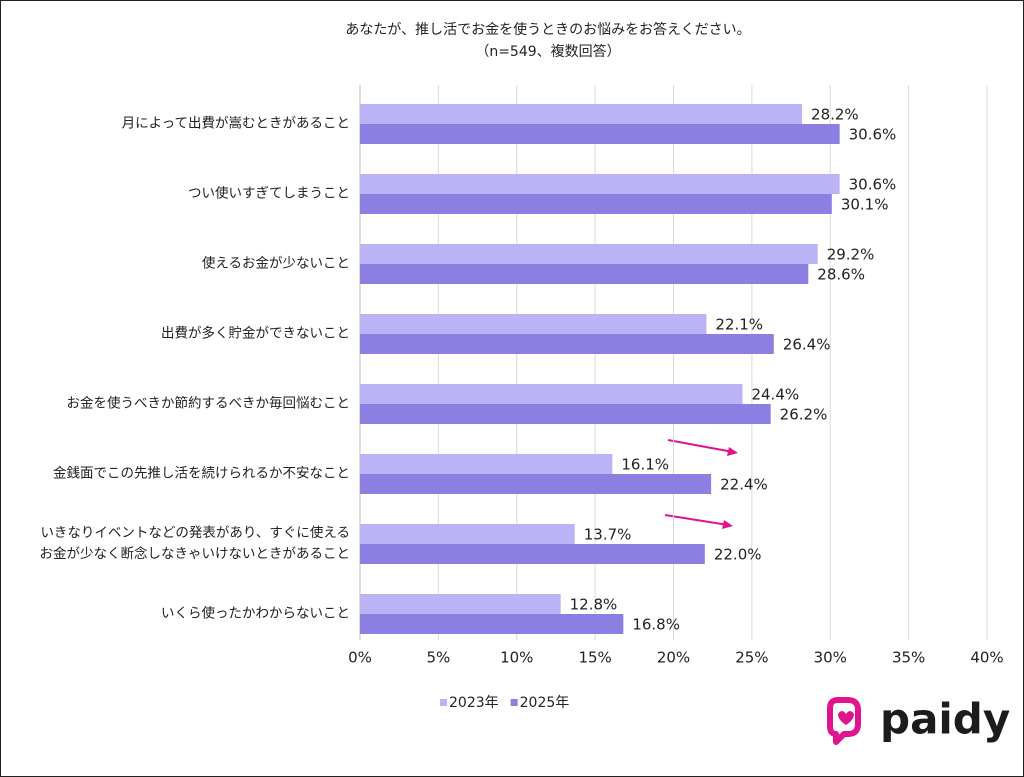 Image resolution: width=1024 pixels, height=777 pixels. Describe the element at coordinates (804, 415) in the screenshot. I see `data-label: 26.2%` at that location.